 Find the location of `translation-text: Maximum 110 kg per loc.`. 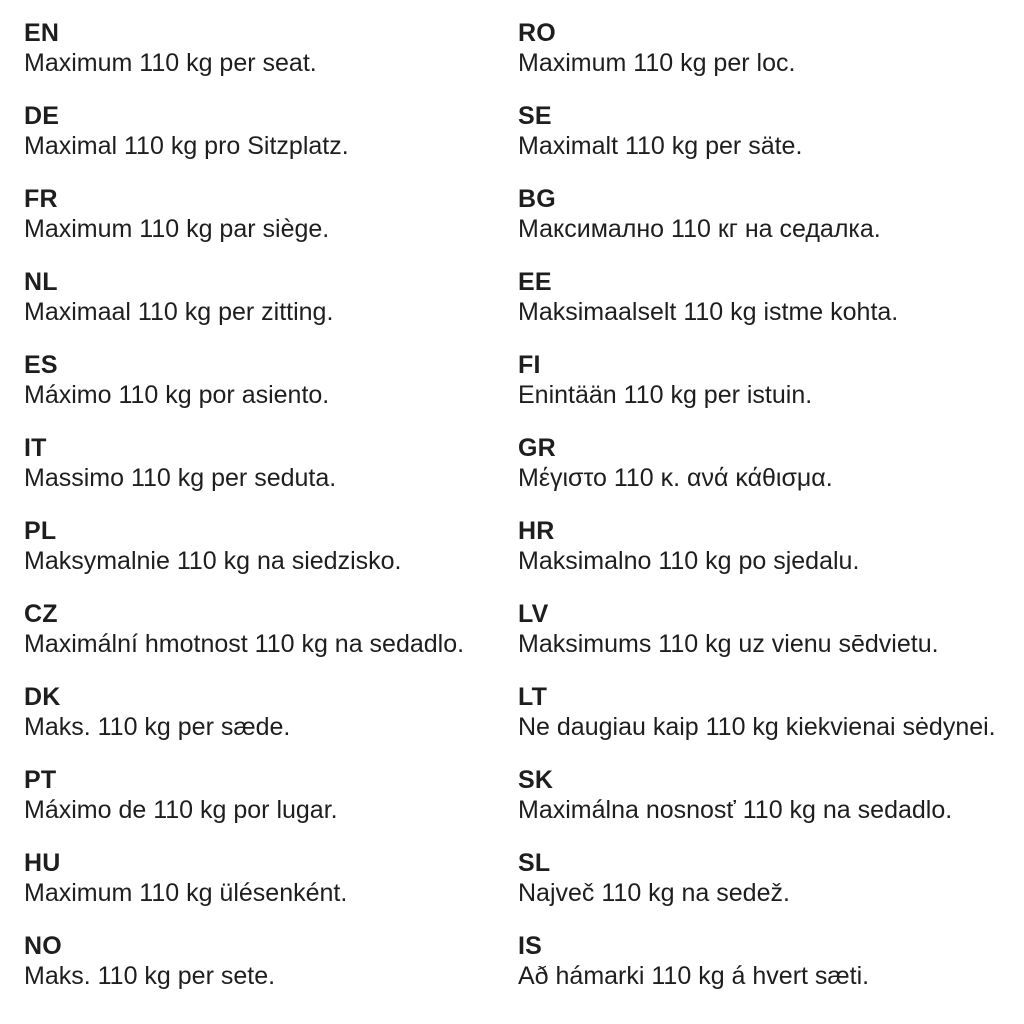

translation-text: Maximum 110 kg per loc. is located at coordinates (657, 63).